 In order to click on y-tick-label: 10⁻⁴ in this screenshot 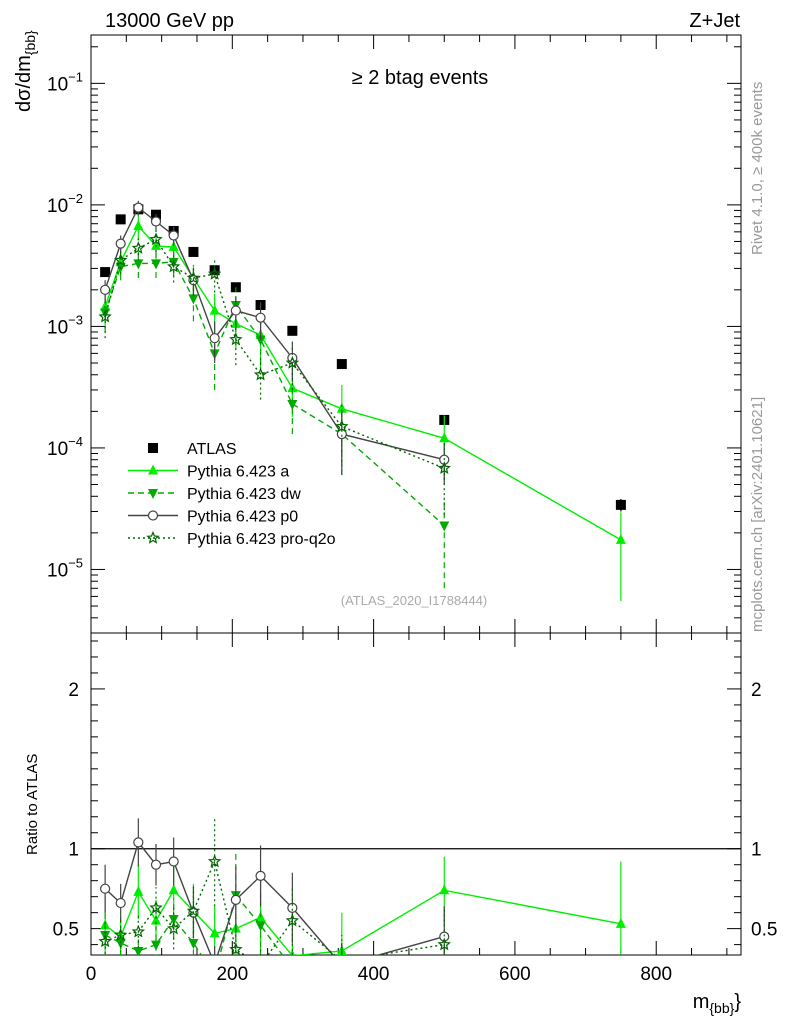, I will do `click(65, 447)`.